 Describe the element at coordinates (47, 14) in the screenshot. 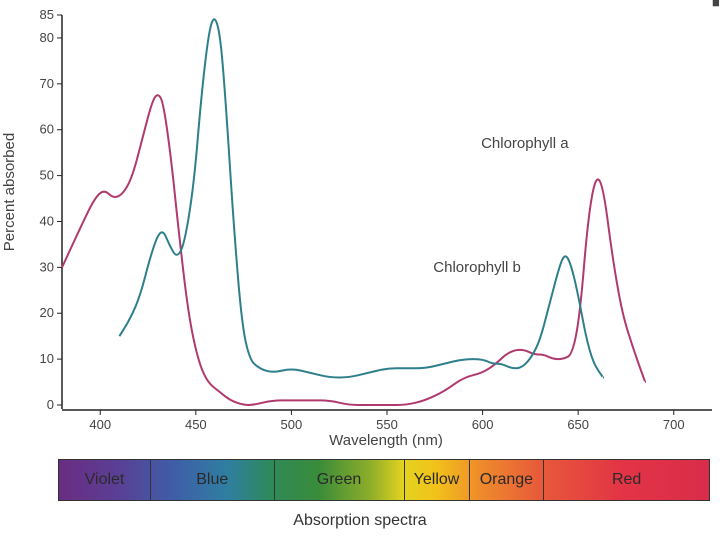

I see `y-tick-label: 85` at that location.